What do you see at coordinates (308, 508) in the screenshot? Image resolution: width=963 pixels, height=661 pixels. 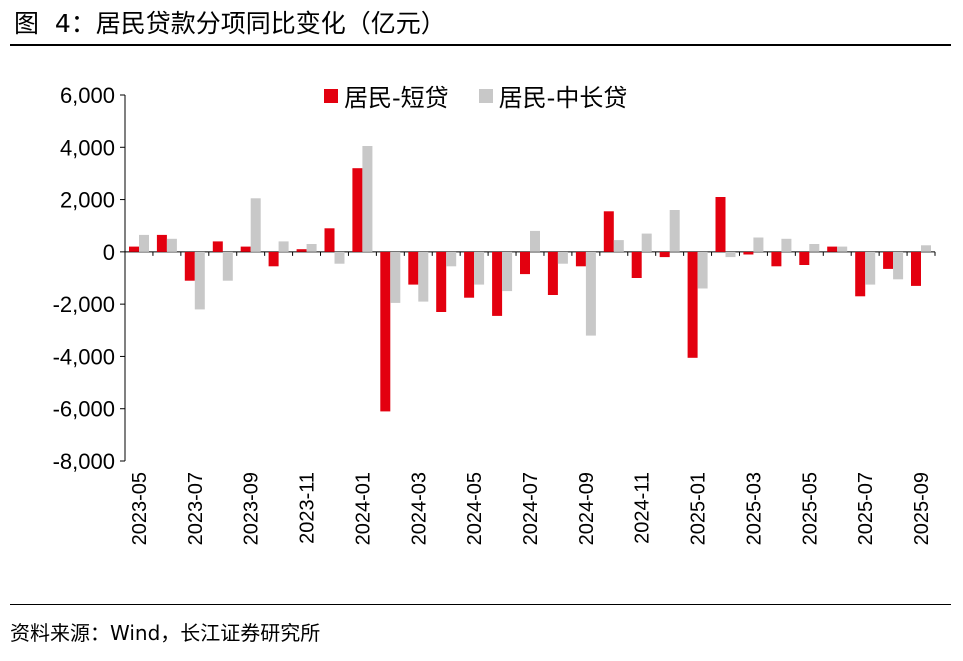 I see `x-tick-label: 2023-11` at bounding box center [308, 508].